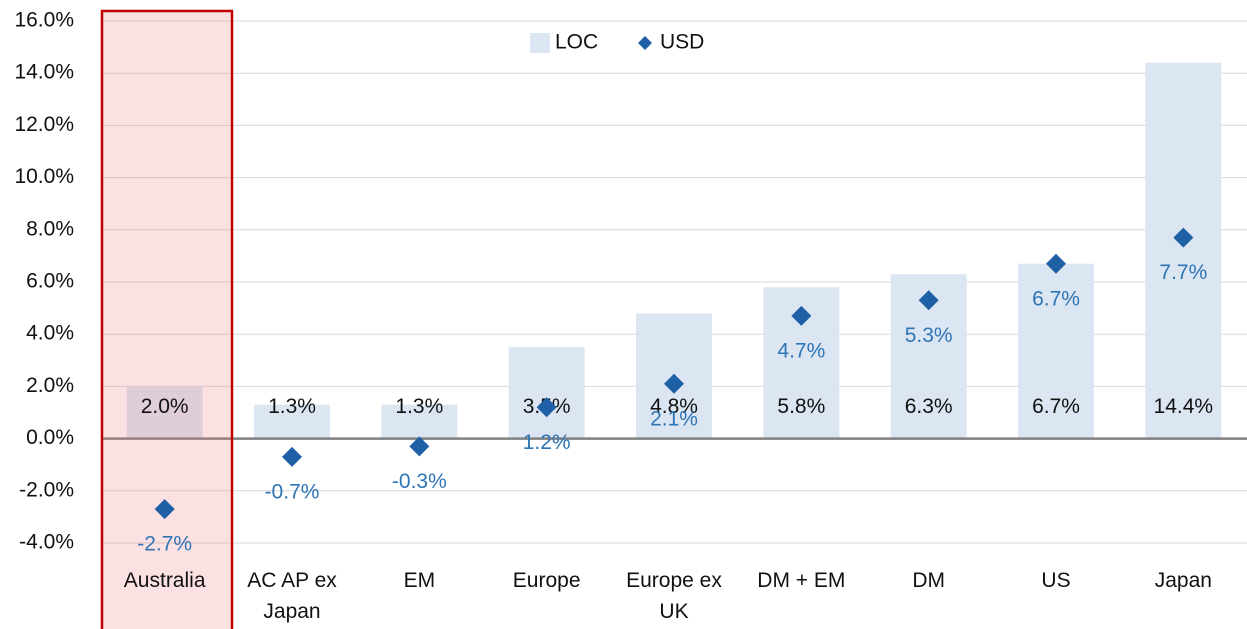 The image size is (1247, 629). What do you see at coordinates (50, 437) in the screenshot?
I see `y-tick-label: 0.0%` at bounding box center [50, 437].